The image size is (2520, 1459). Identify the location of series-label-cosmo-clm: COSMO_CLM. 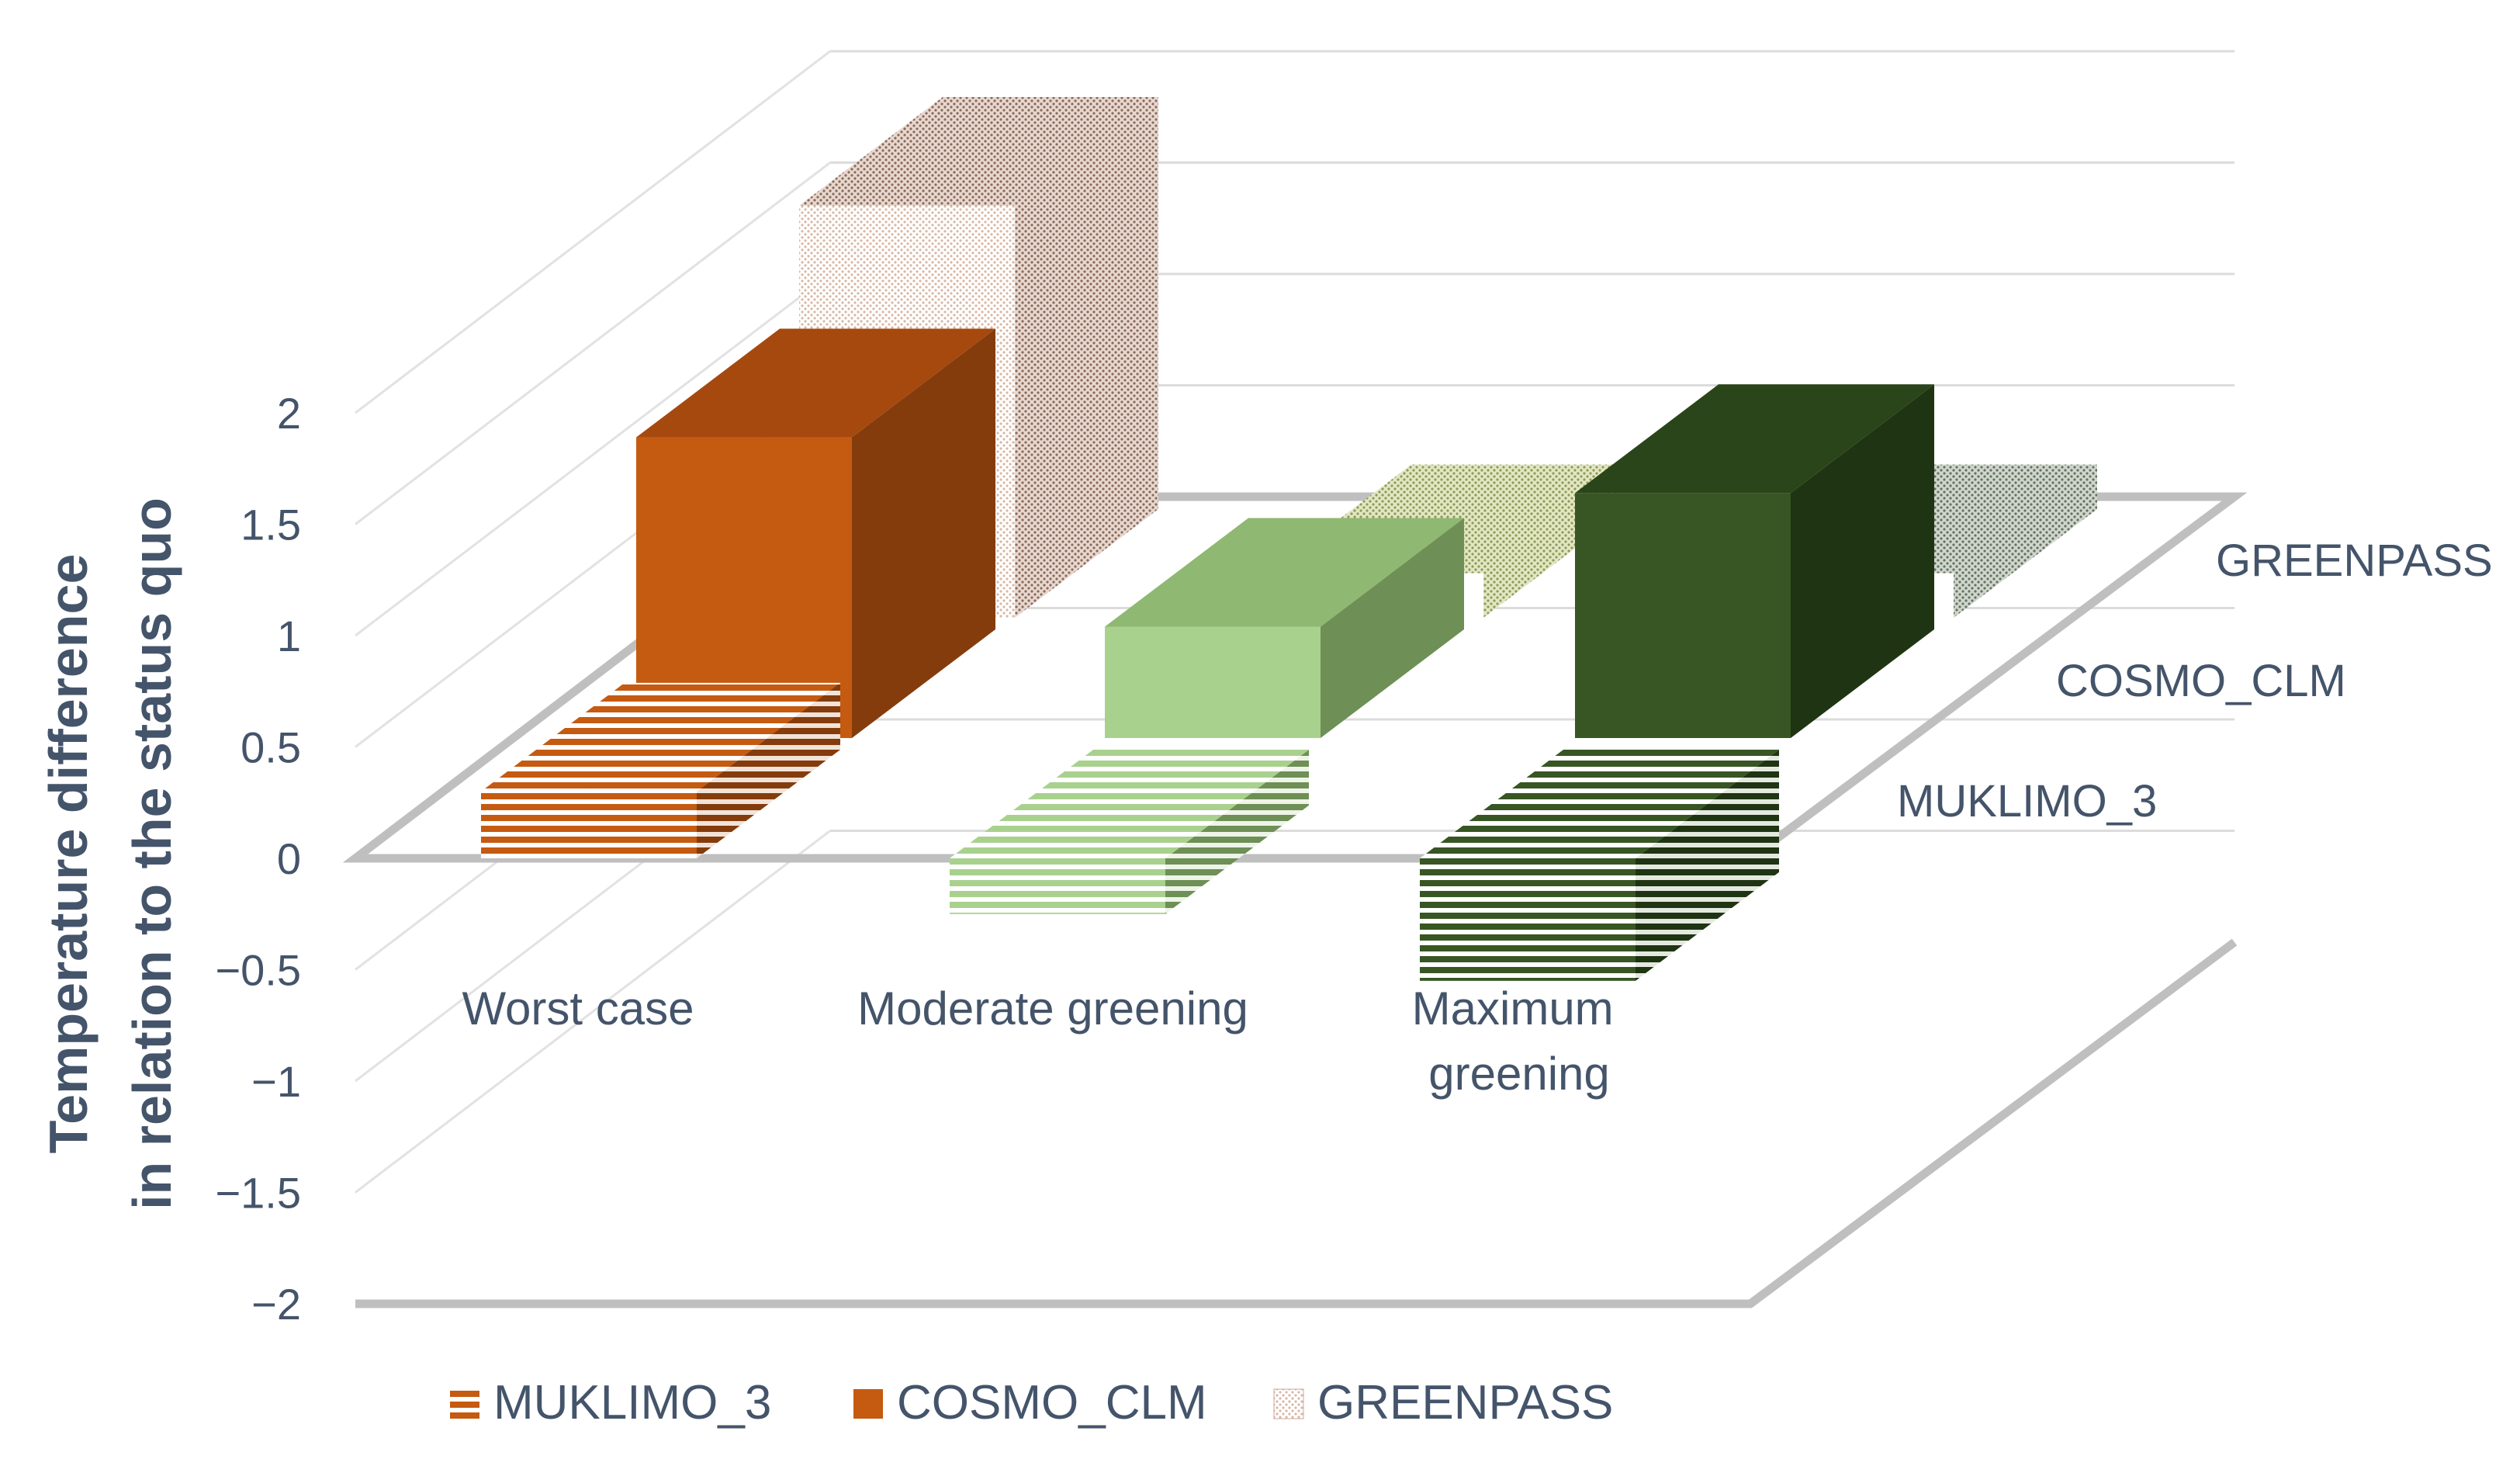
(2201, 681).